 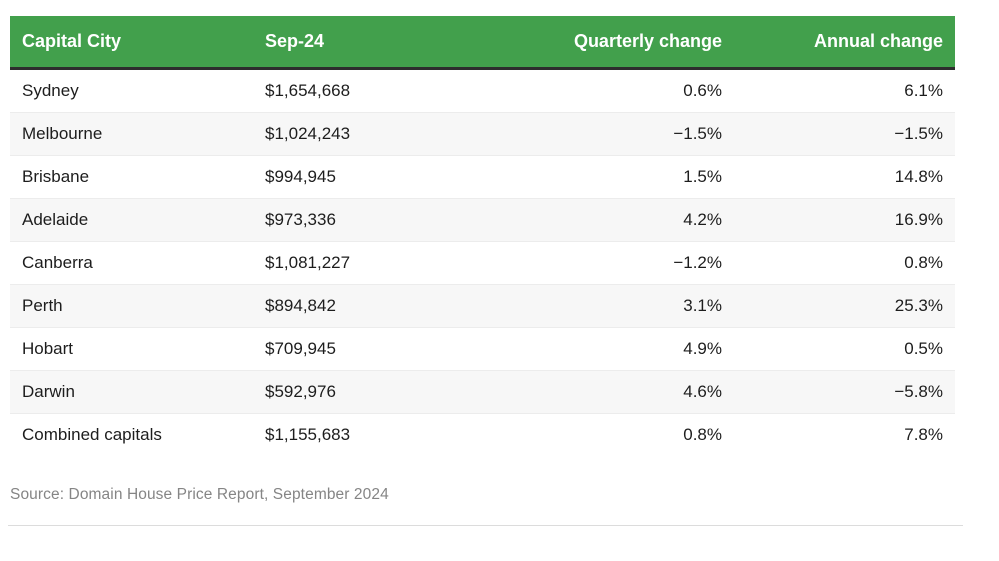 What do you see at coordinates (376, 434) in the screenshot?
I see `cell-price: $1,155,683` at bounding box center [376, 434].